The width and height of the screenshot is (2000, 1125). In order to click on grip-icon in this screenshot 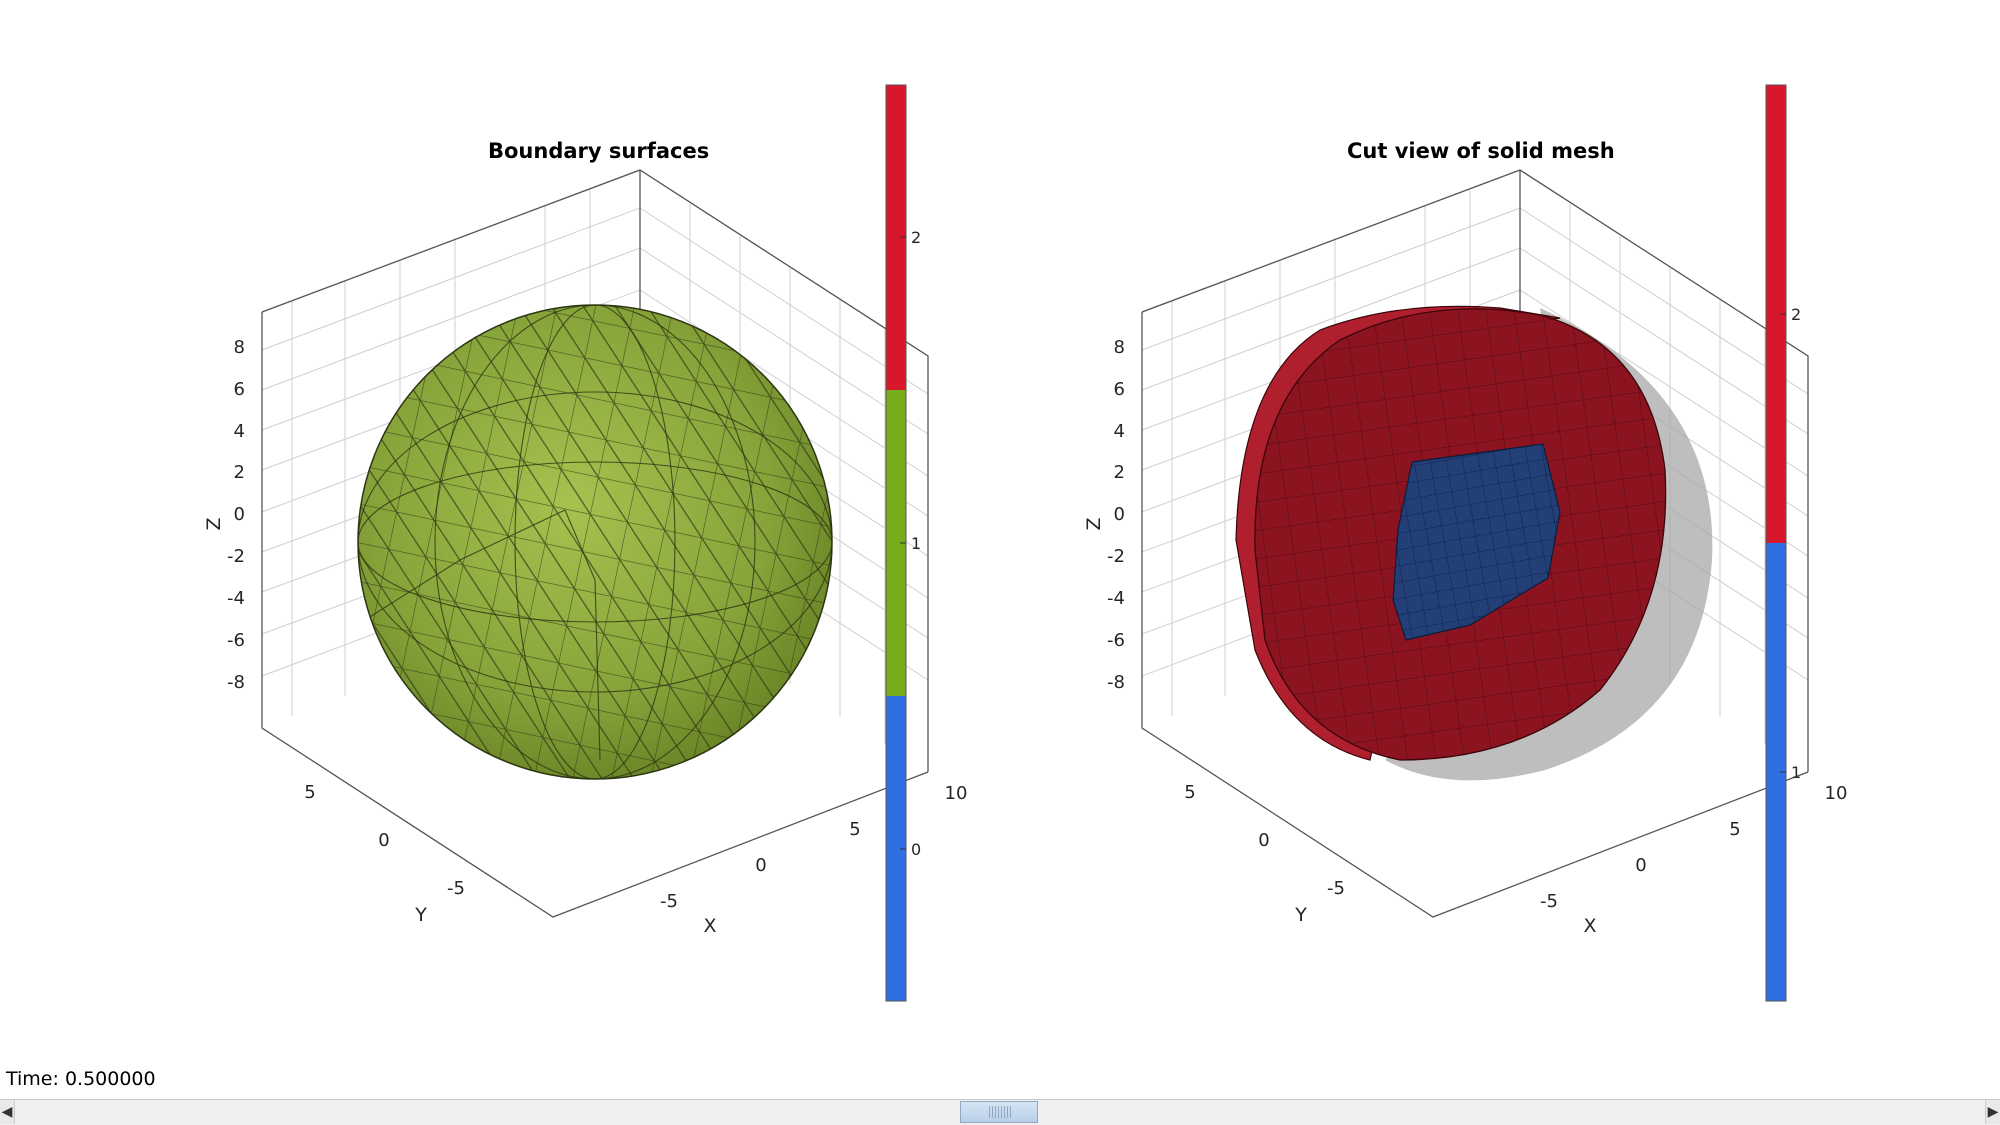, I will do `click(1000, 1112)`.